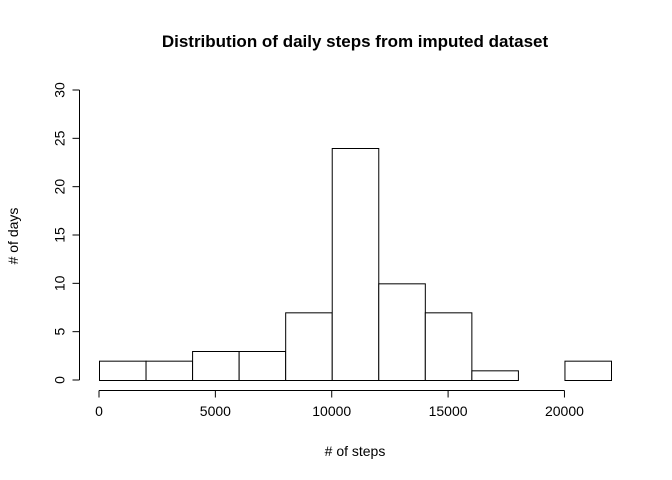 The height and width of the screenshot is (480, 672). What do you see at coordinates (331, 411) in the screenshot?
I see `x-tick-label: 10000` at bounding box center [331, 411].